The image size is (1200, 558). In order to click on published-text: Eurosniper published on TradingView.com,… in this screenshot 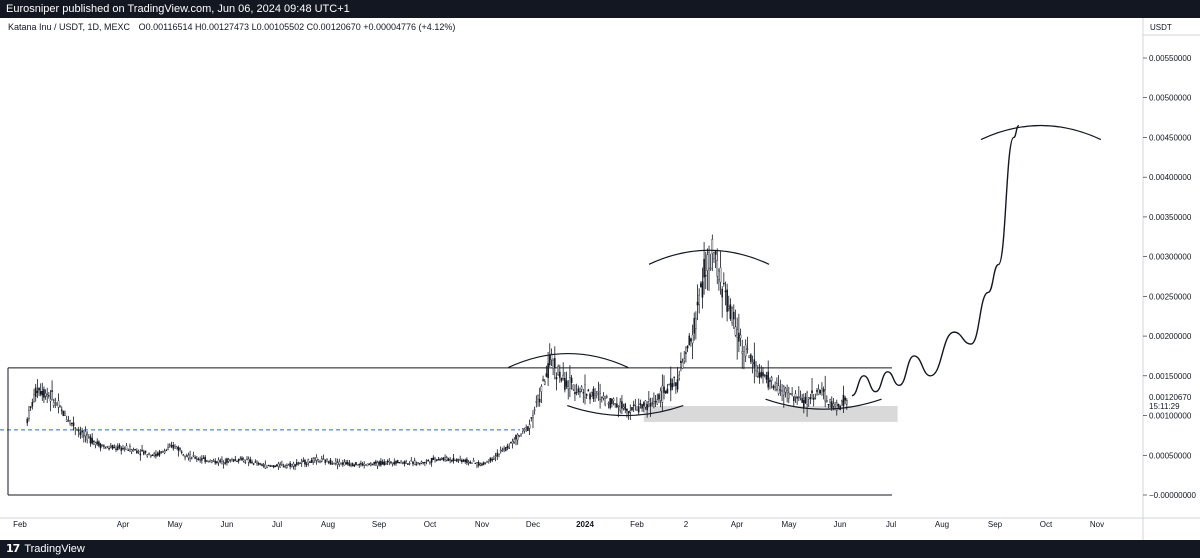, I will do `click(178, 9)`.